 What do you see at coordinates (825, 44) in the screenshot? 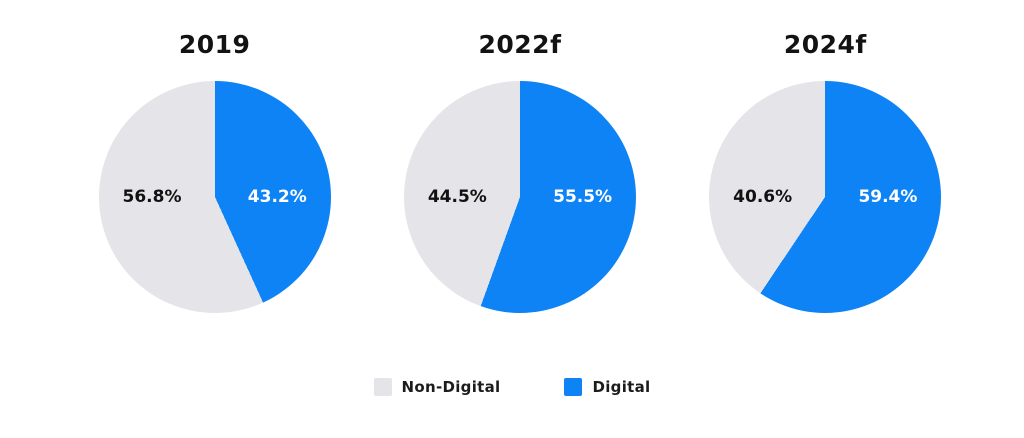
I see `chart-title-2024f: 2024f` at bounding box center [825, 44].